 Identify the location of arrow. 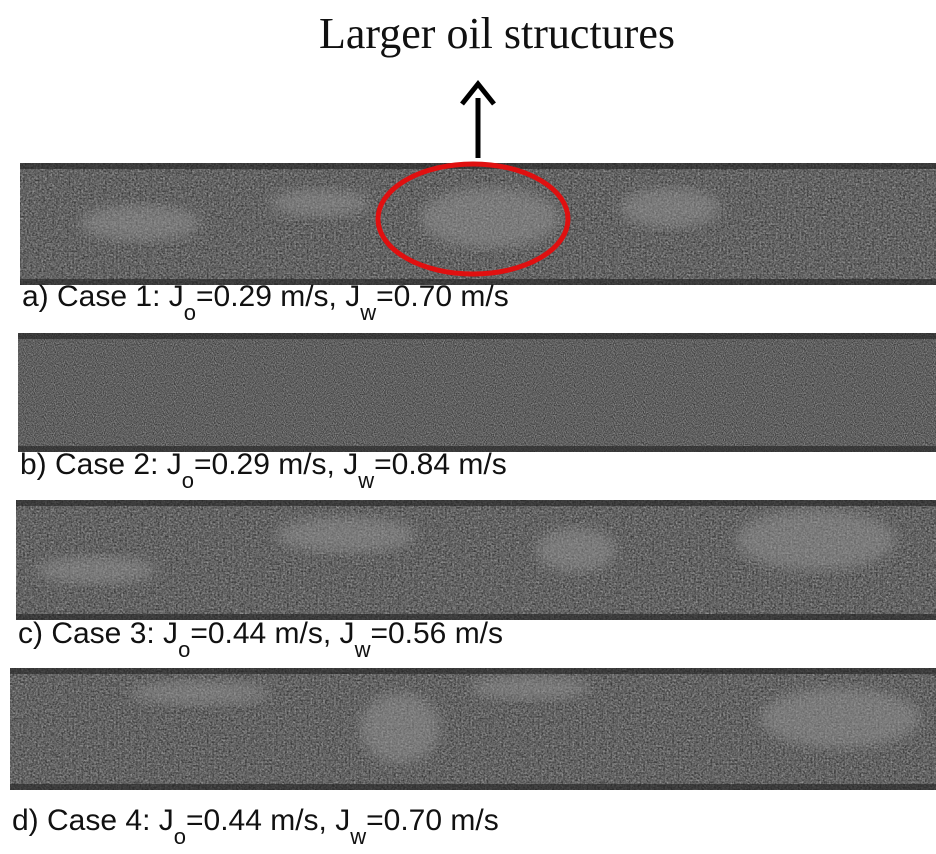
(478, 118).